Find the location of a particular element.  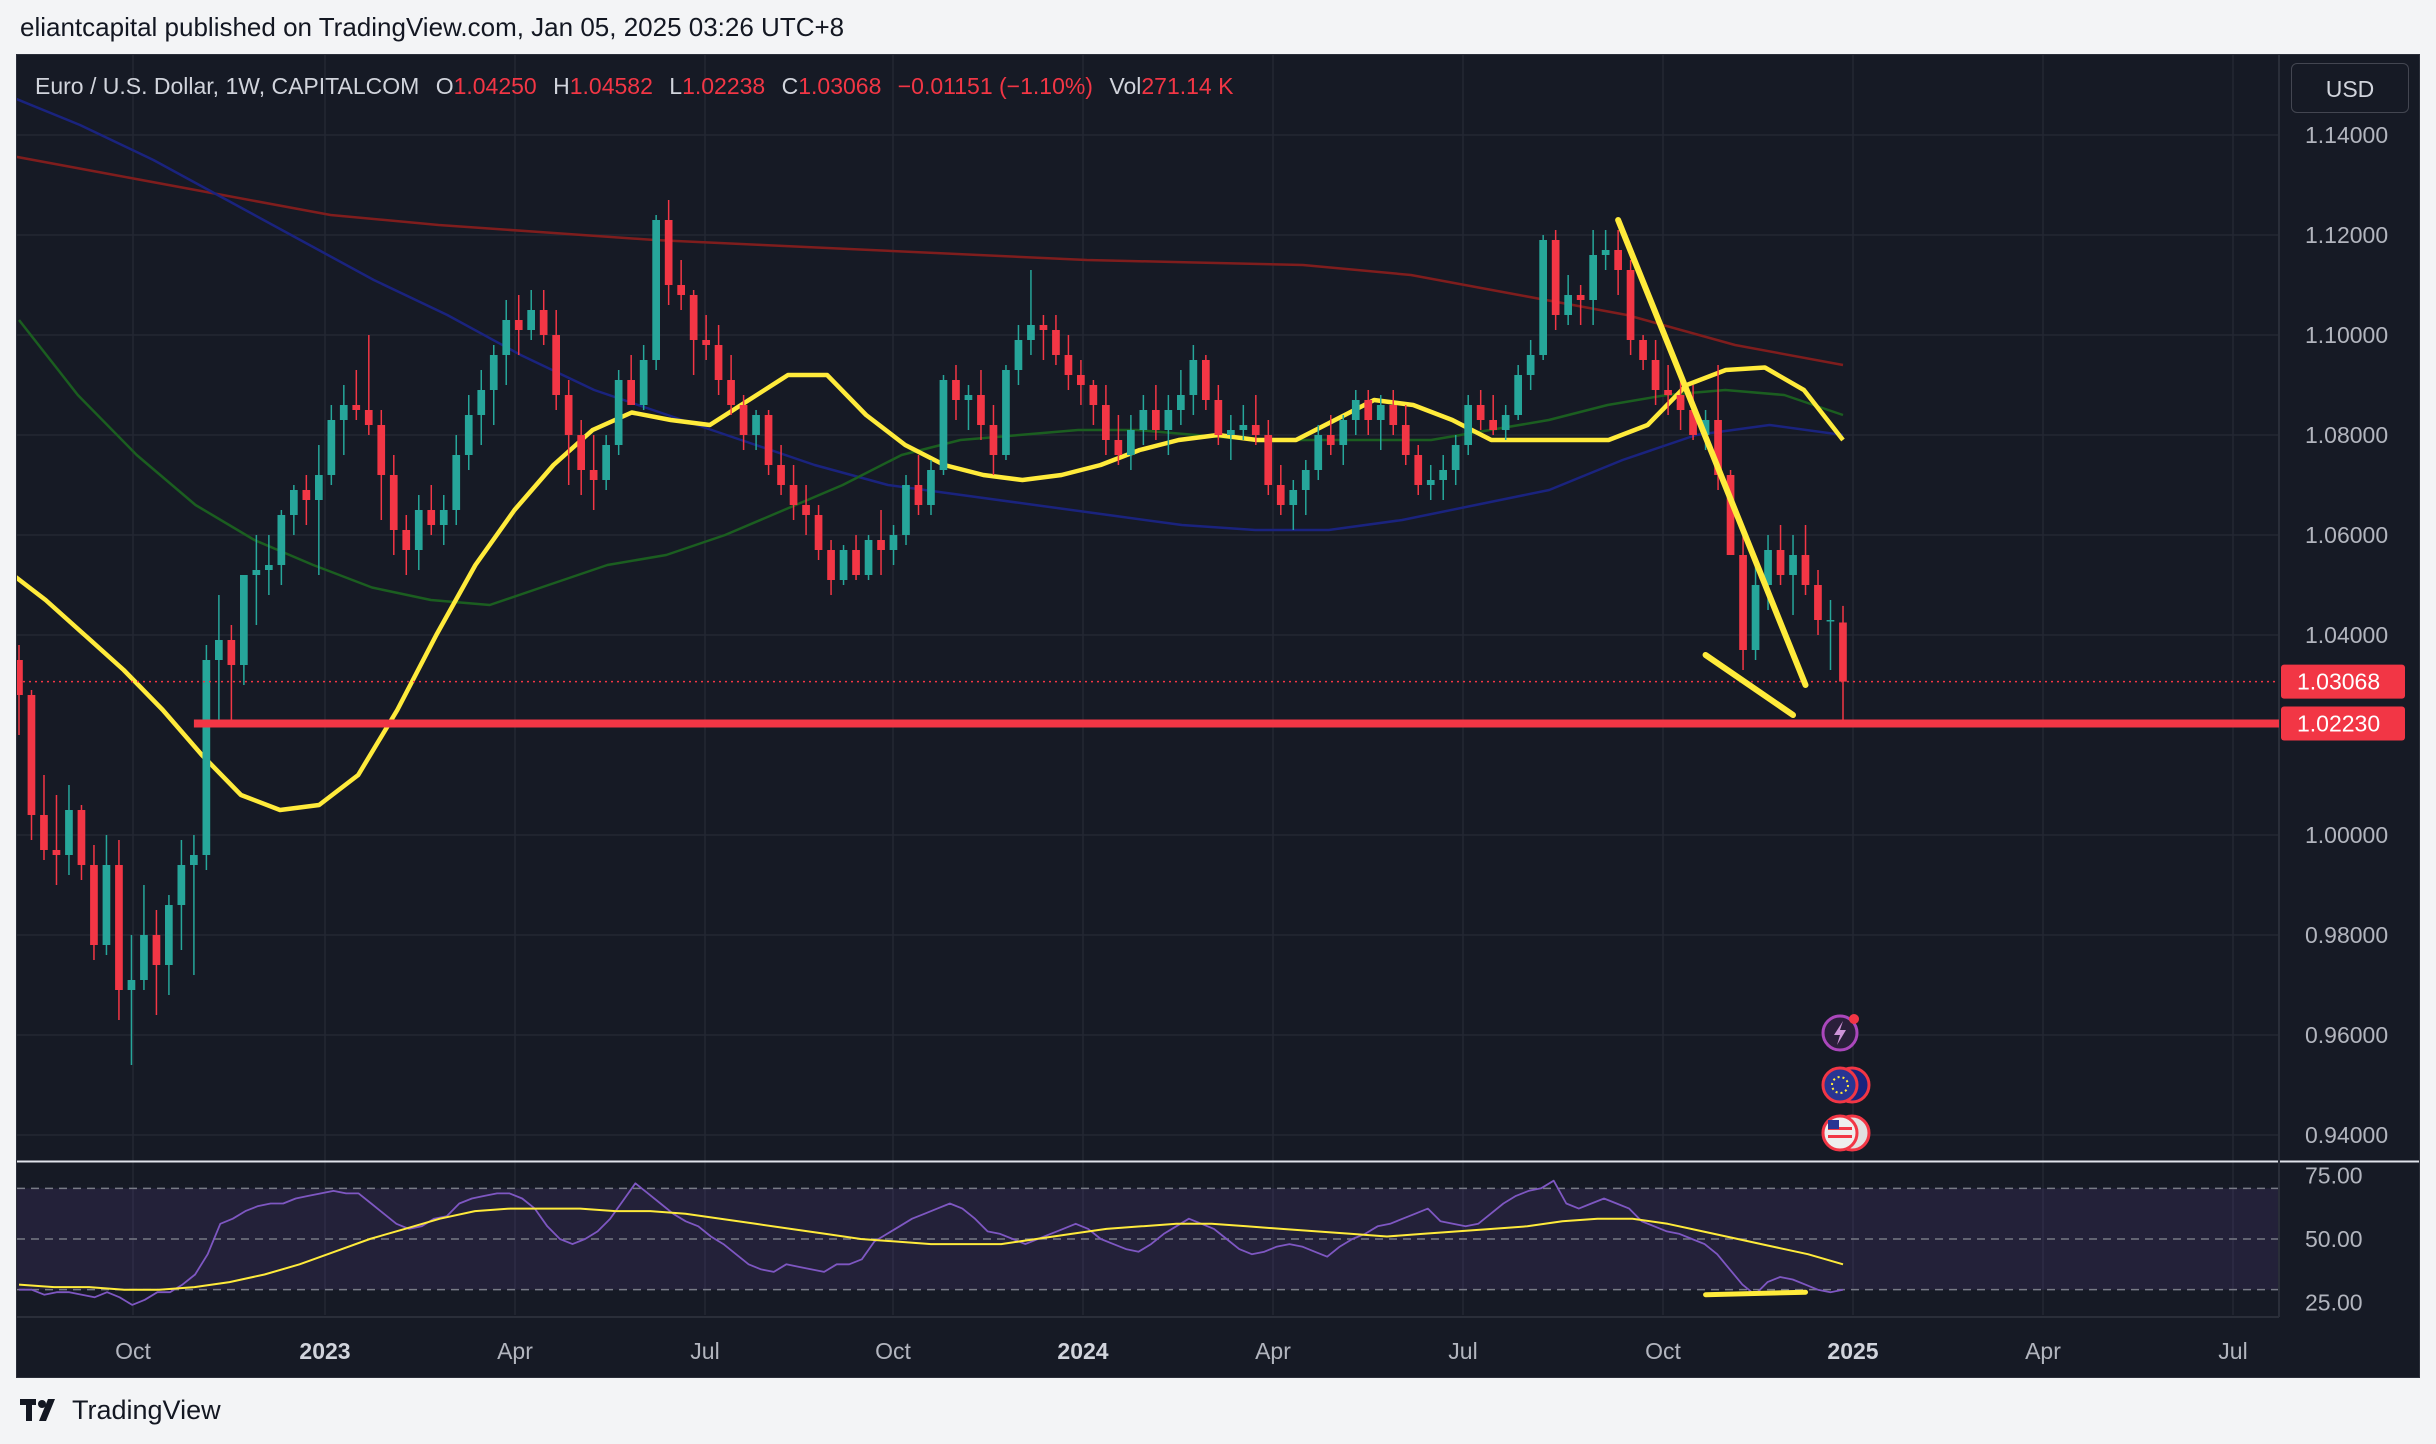

high-value: 1.04582 is located at coordinates (611, 86).